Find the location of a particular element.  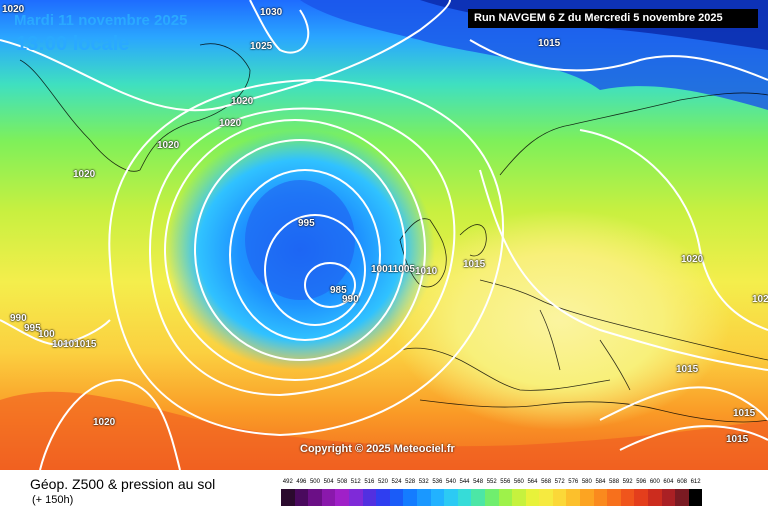

isobar-label: 985 is located at coordinates (338, 290).